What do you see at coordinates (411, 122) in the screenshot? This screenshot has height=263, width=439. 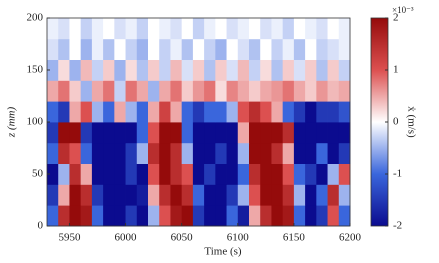 I see `colorbar-label: ẋ (m/s)` at bounding box center [411, 122].